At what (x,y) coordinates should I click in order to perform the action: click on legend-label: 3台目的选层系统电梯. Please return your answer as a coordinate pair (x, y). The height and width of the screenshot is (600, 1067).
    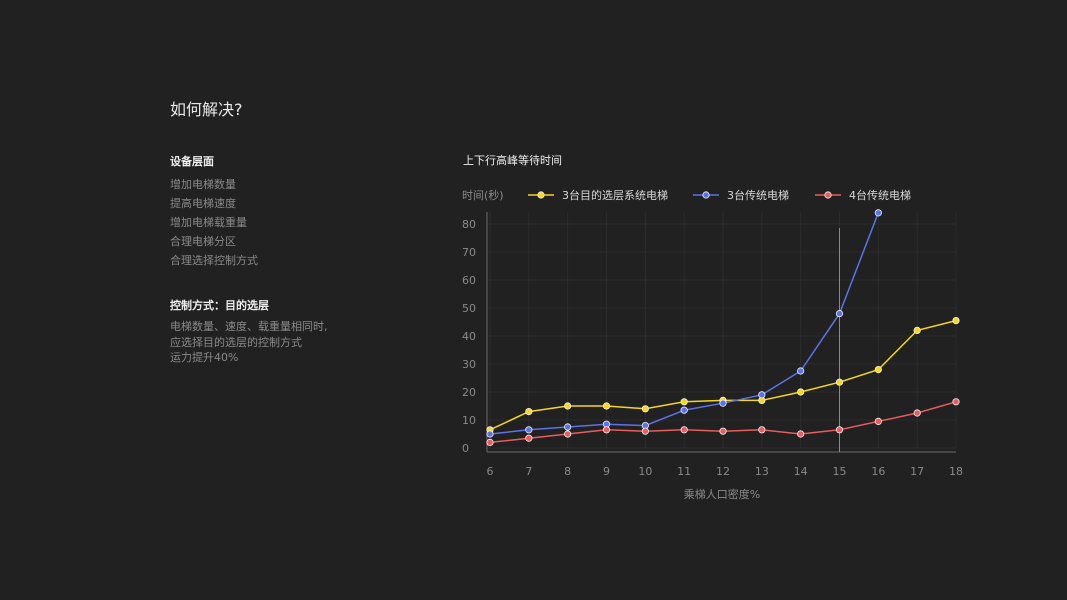
    Looking at the image, I should click on (615, 195).